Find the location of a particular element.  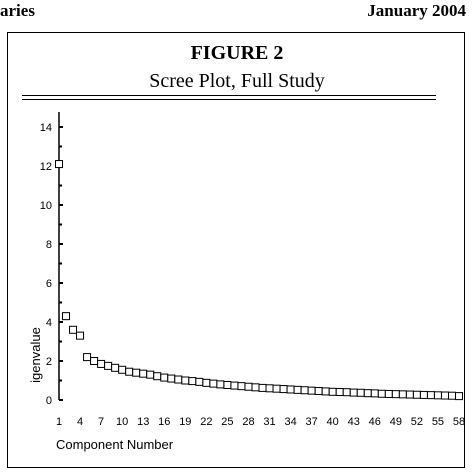

x-tick-label: 49 is located at coordinates (396, 422).